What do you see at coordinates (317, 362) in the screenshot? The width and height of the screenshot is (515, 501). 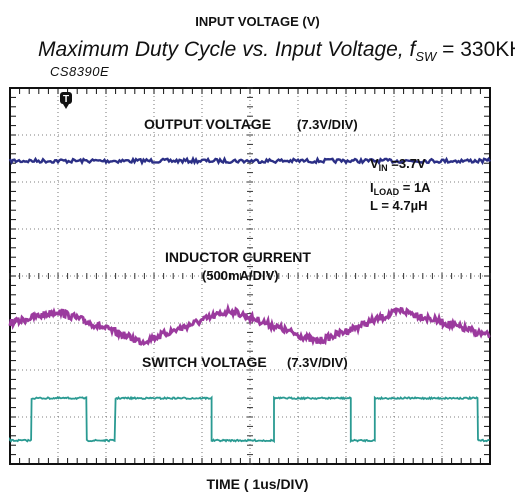 I see `switch-voltage-scale: (7.3V/DIV)` at bounding box center [317, 362].